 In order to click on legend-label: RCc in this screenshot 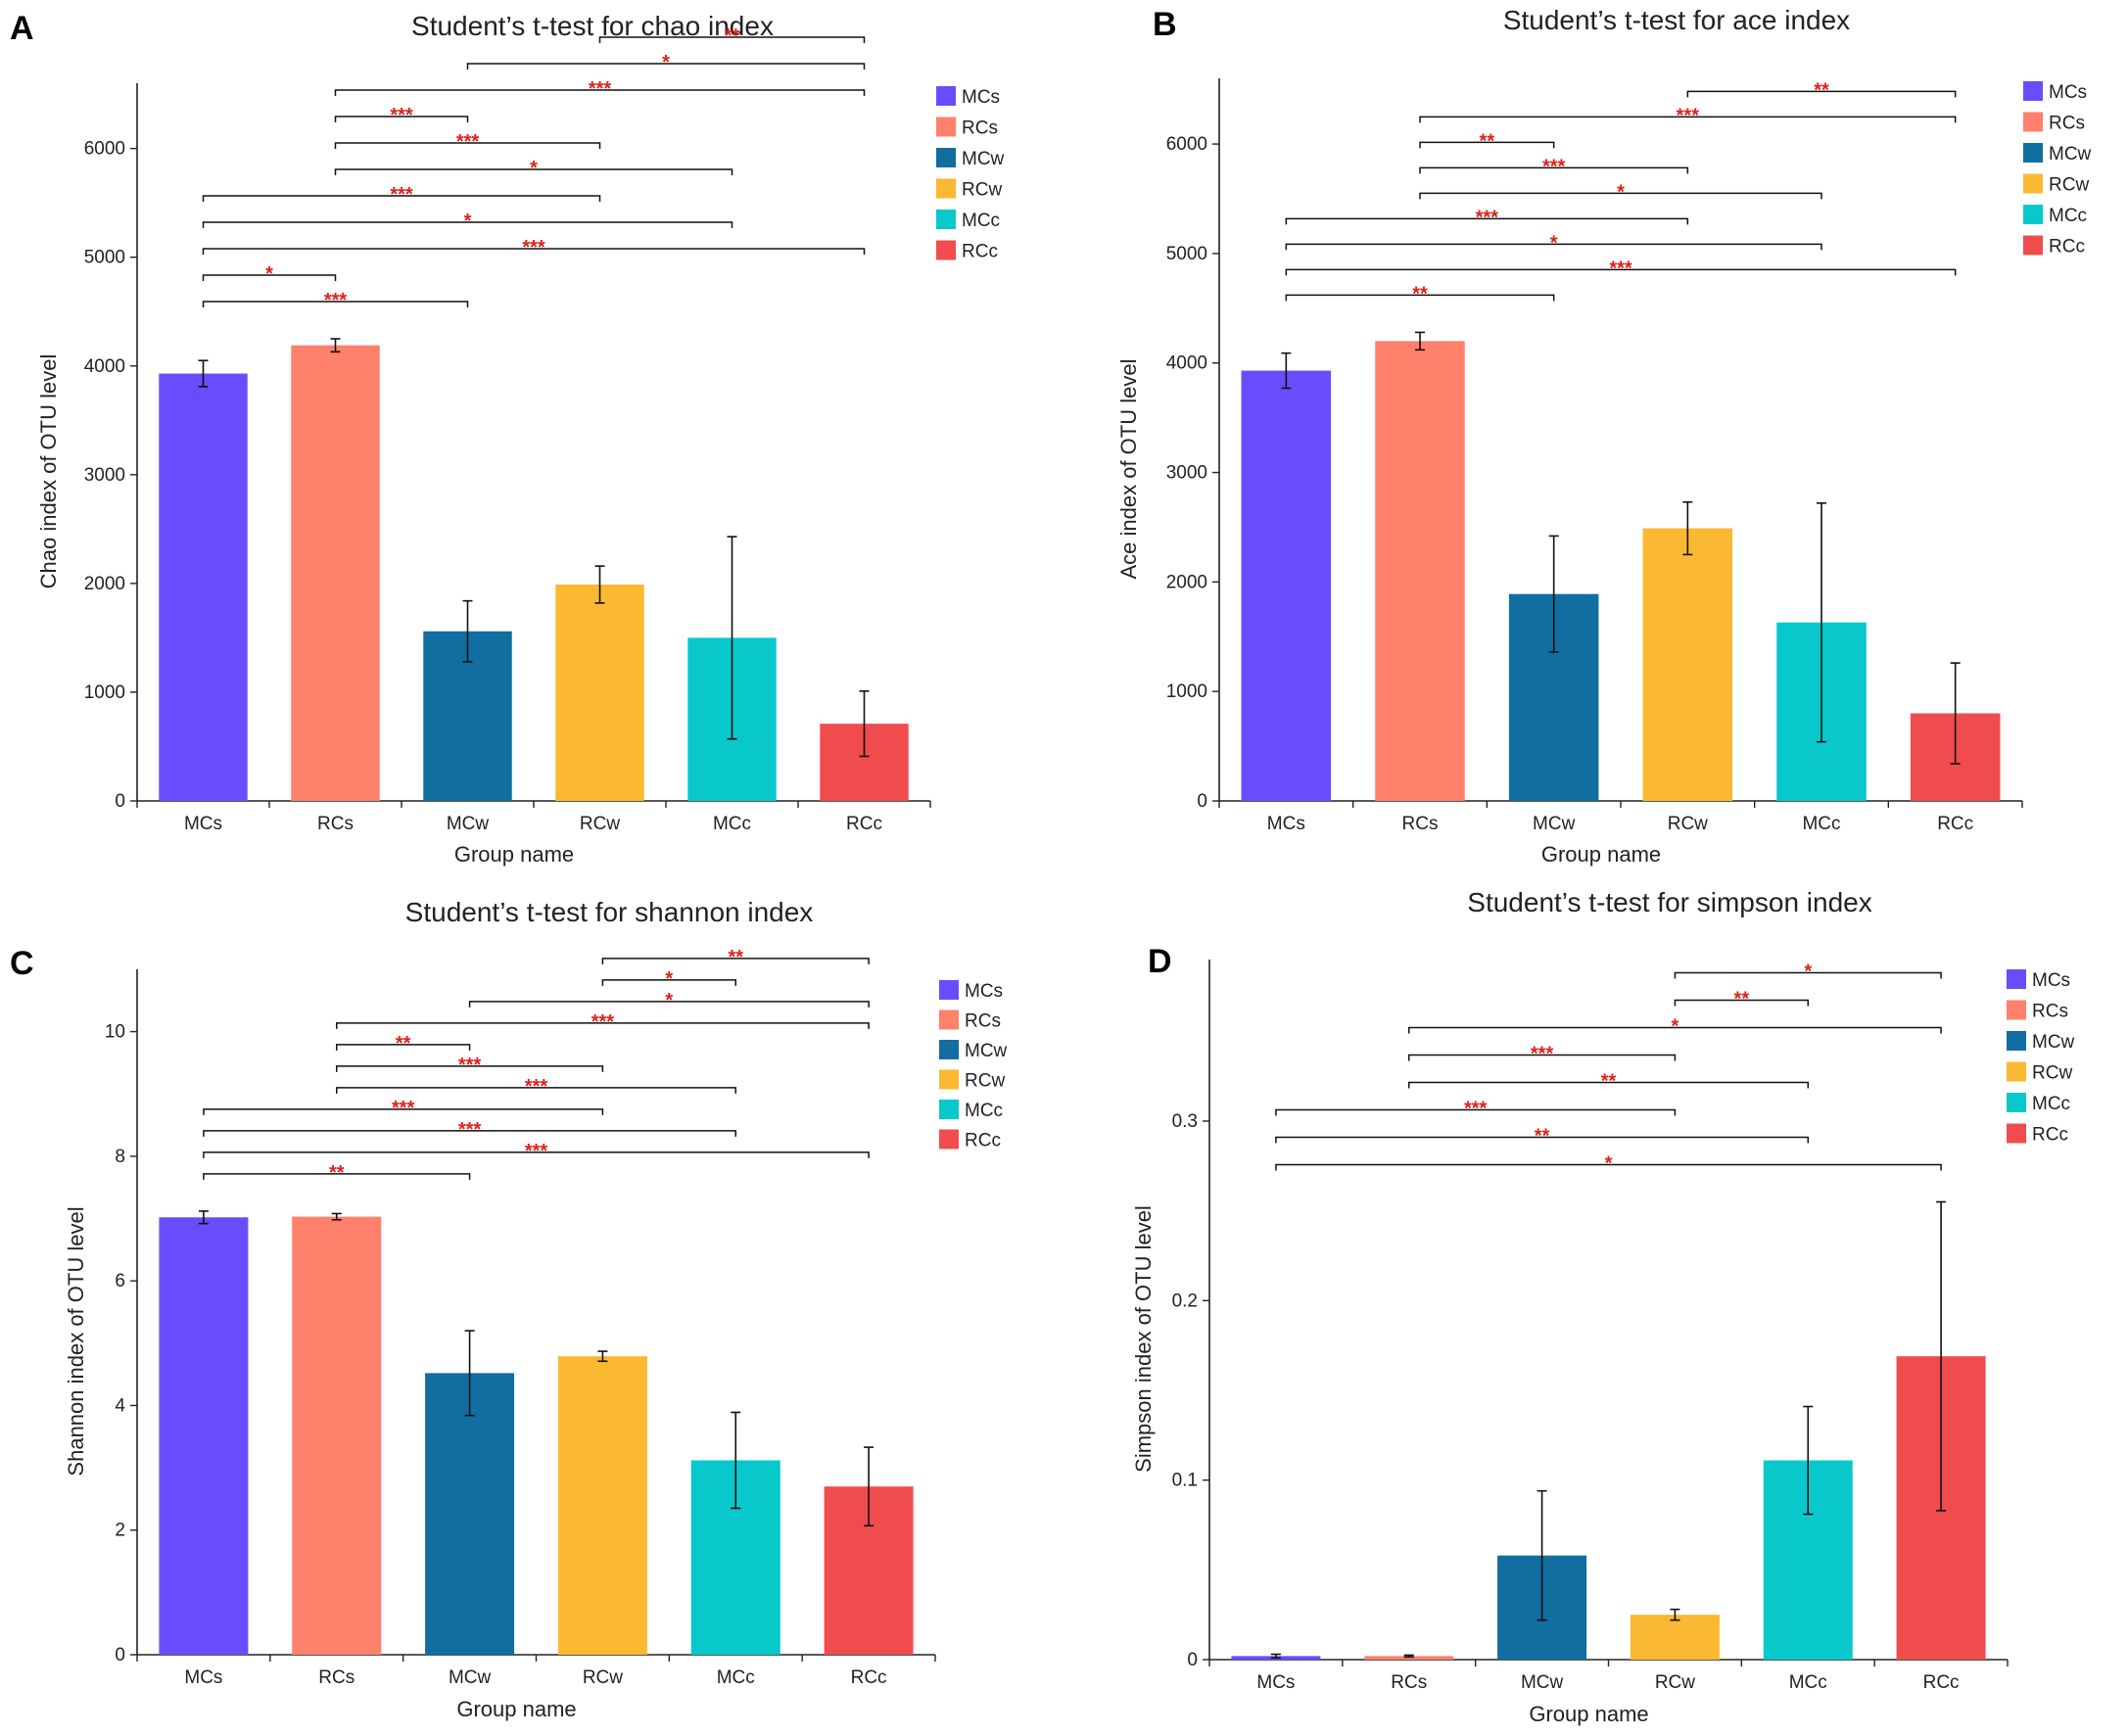, I will do `click(980, 252)`.